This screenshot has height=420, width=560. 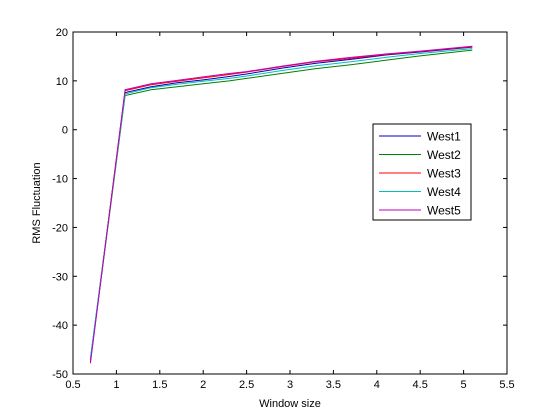 I want to click on x-tick-labels: 0.5 1 1.5 2 2.5 3 3.5 4 4.5 5 5.5, so click(x=289, y=385).